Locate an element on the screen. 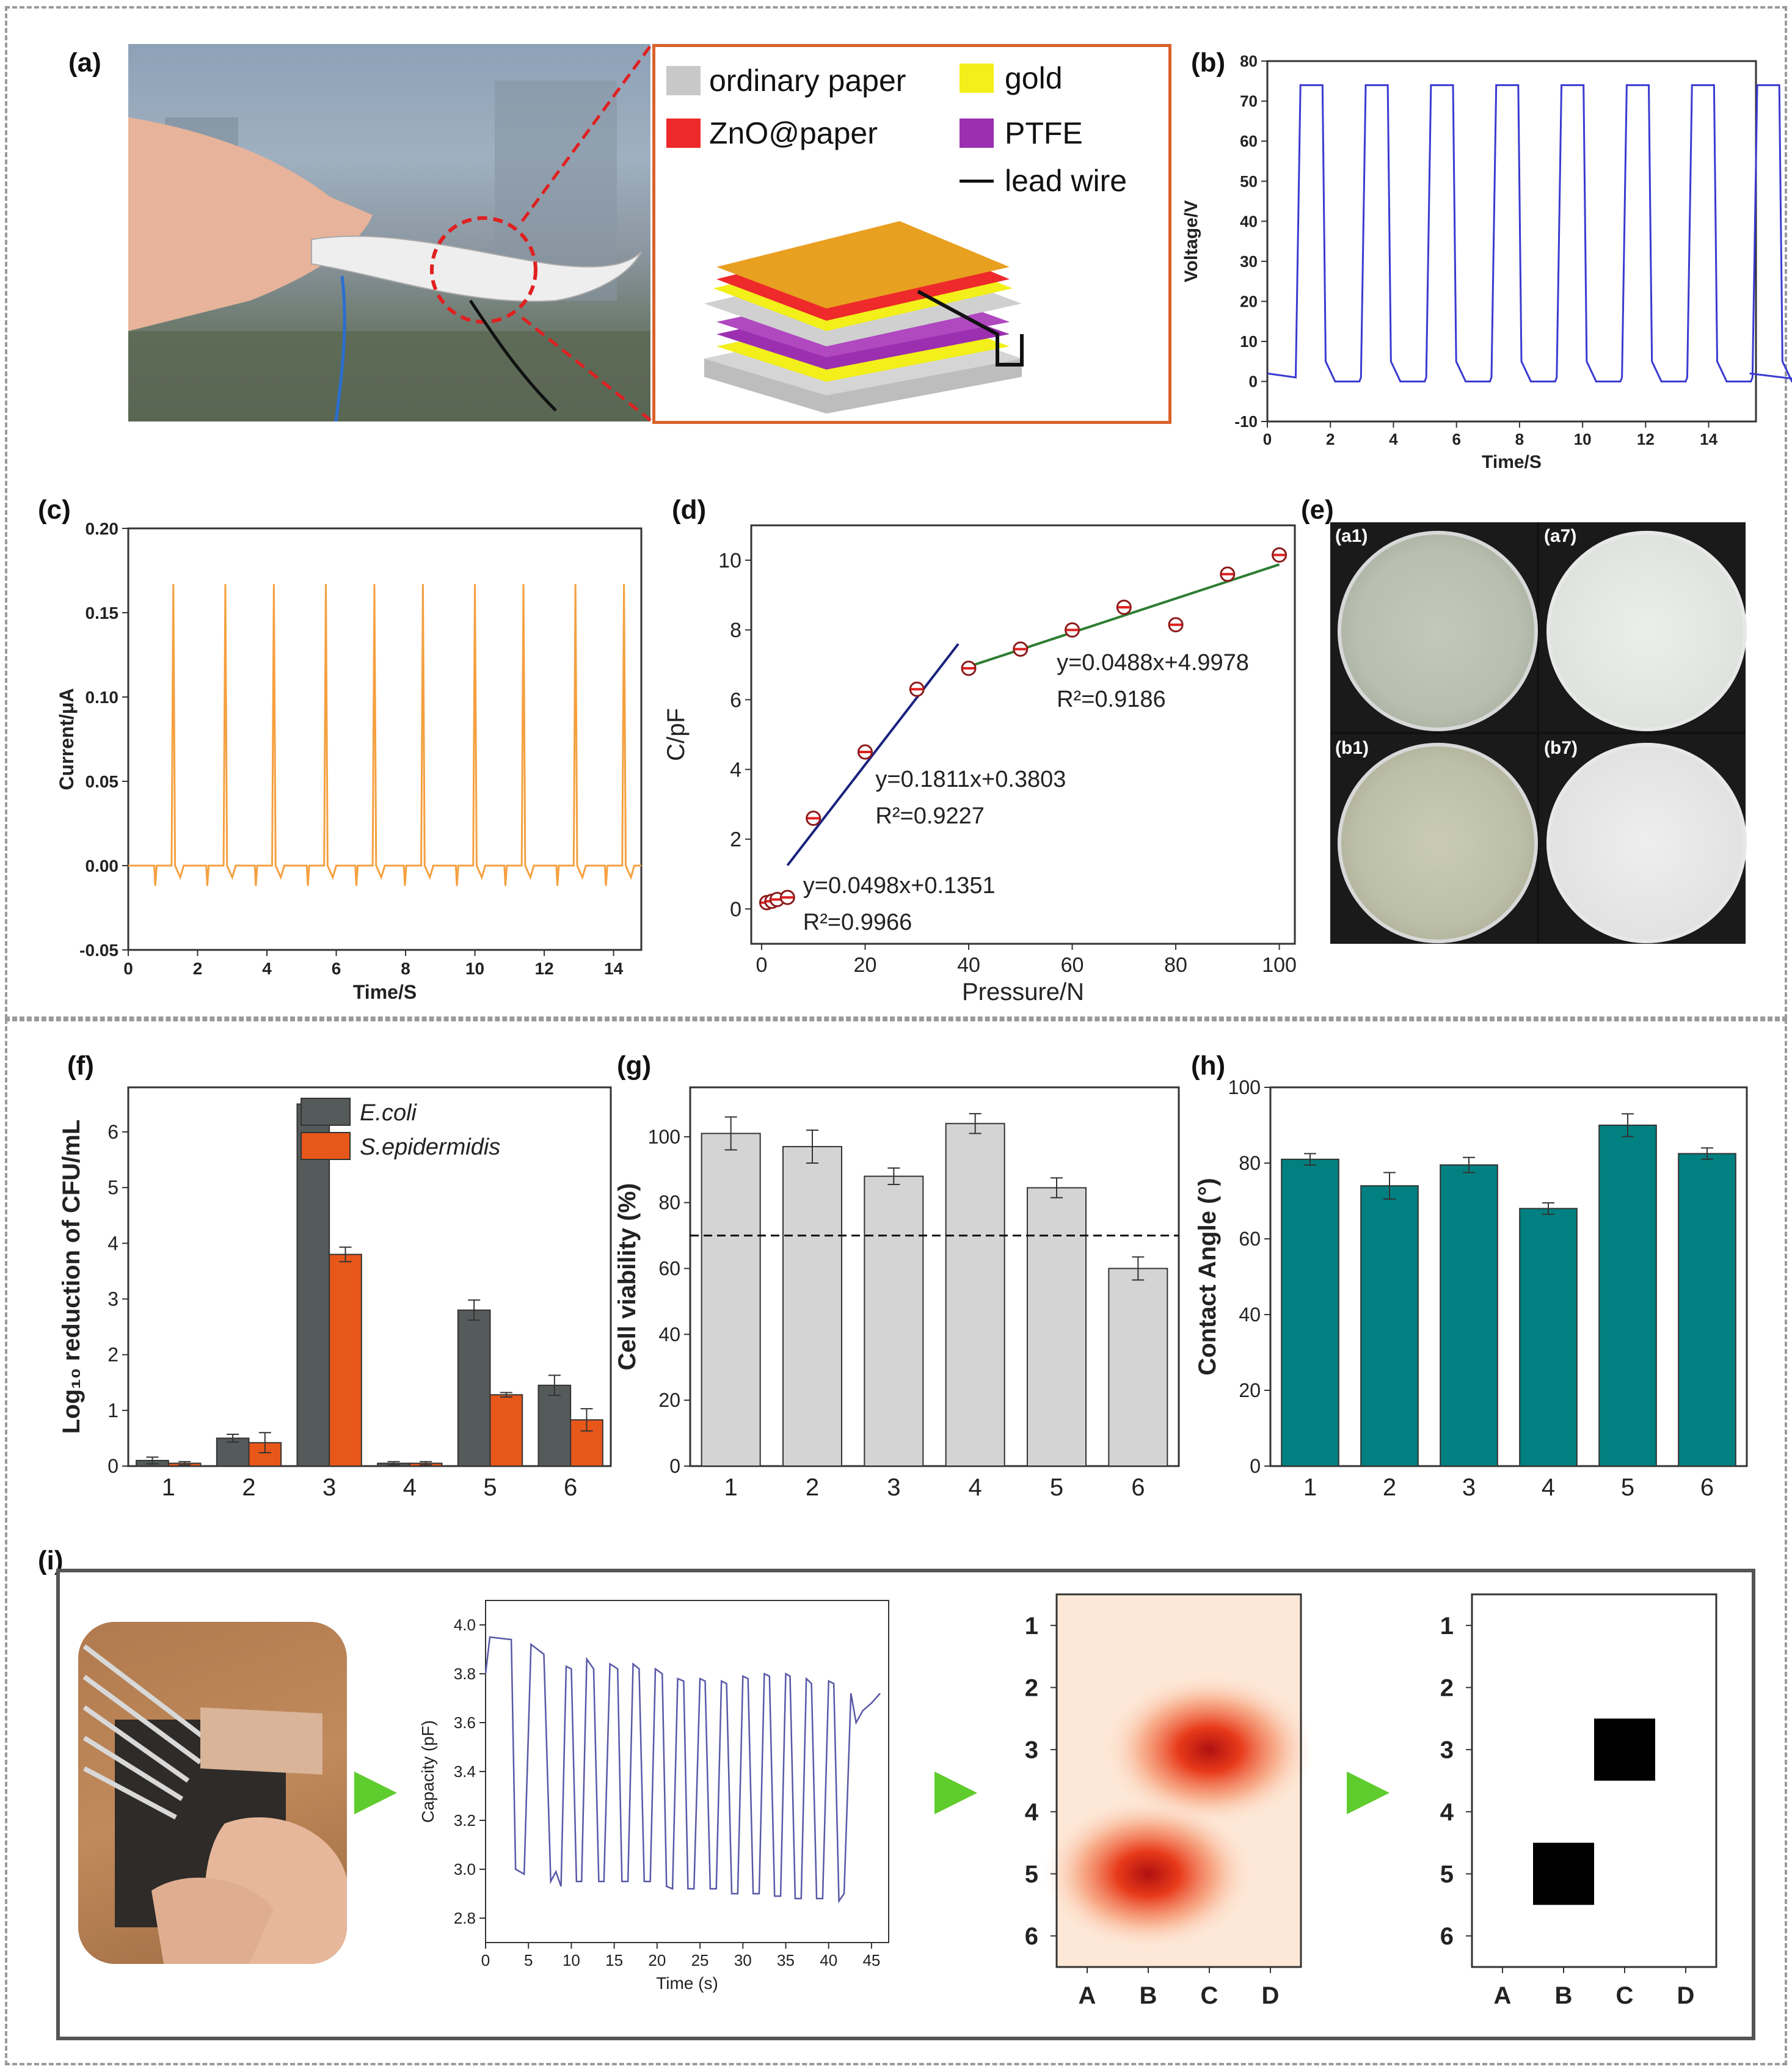 The image size is (1792, 2069). legend-label: E.coli is located at coordinates (388, 1113).